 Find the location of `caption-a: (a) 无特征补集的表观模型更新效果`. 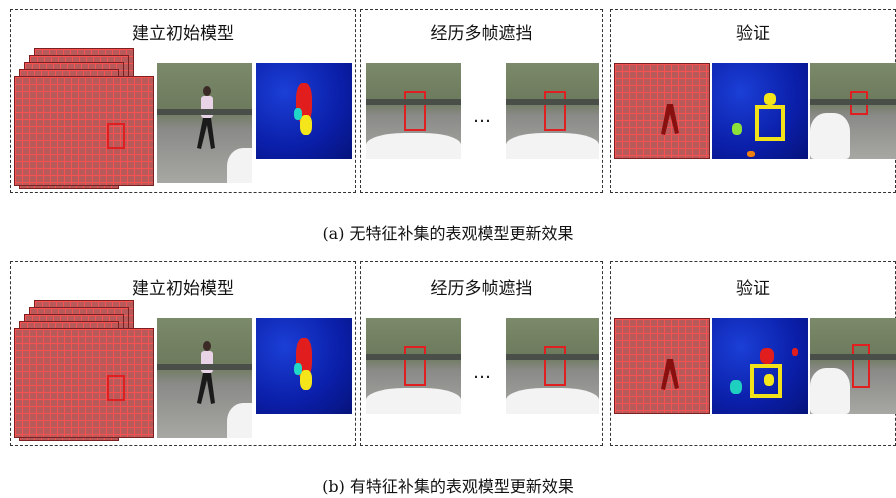

caption-a: (a) 无特征补集的表观模型更新效果 is located at coordinates (448, 233).